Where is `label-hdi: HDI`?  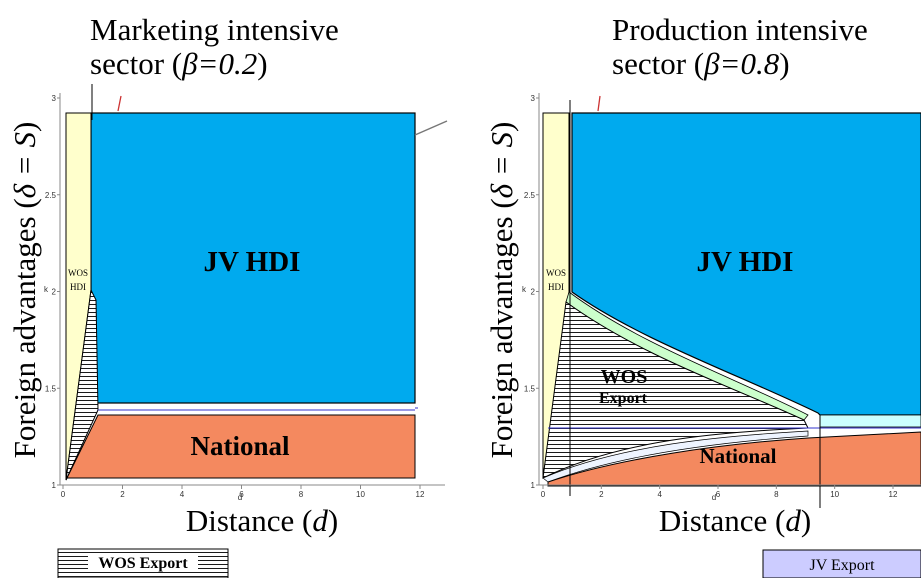 label-hdi: HDI is located at coordinates (78, 287).